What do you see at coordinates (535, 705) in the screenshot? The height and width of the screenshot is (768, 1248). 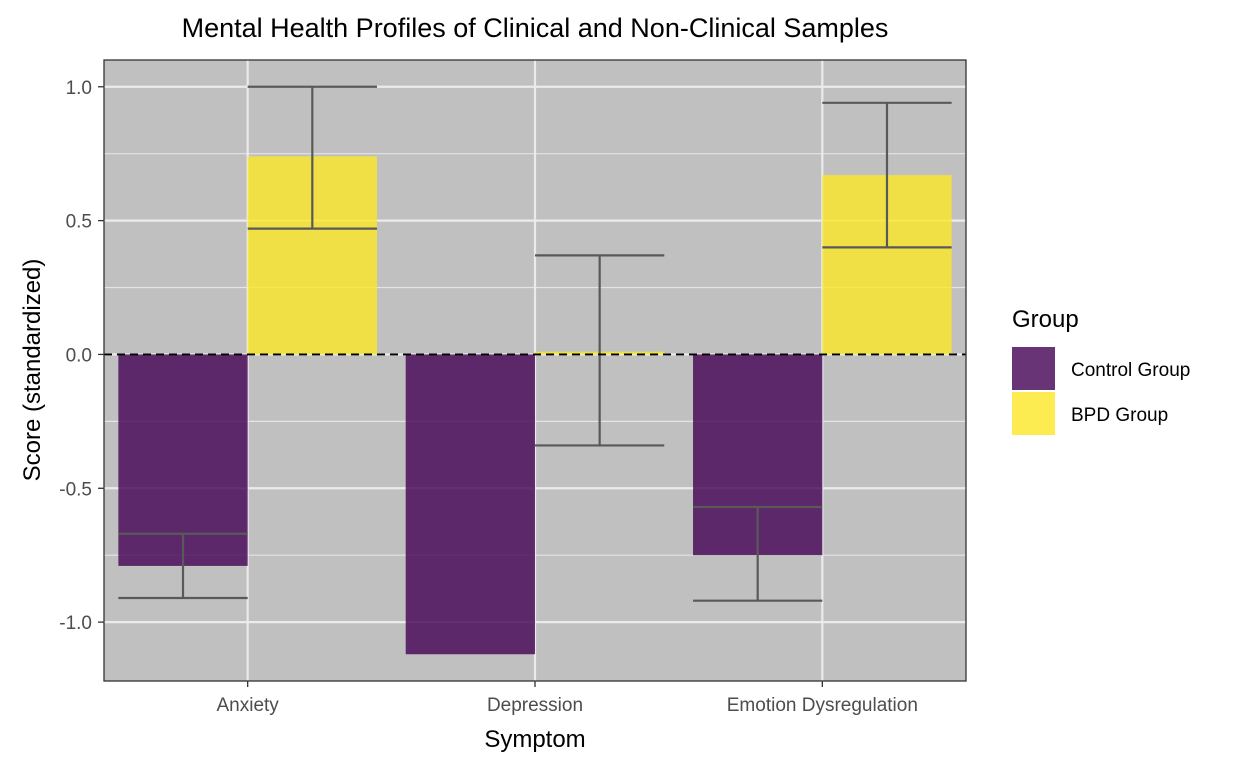 I see `x-tick-label: Depression` at bounding box center [535, 705].